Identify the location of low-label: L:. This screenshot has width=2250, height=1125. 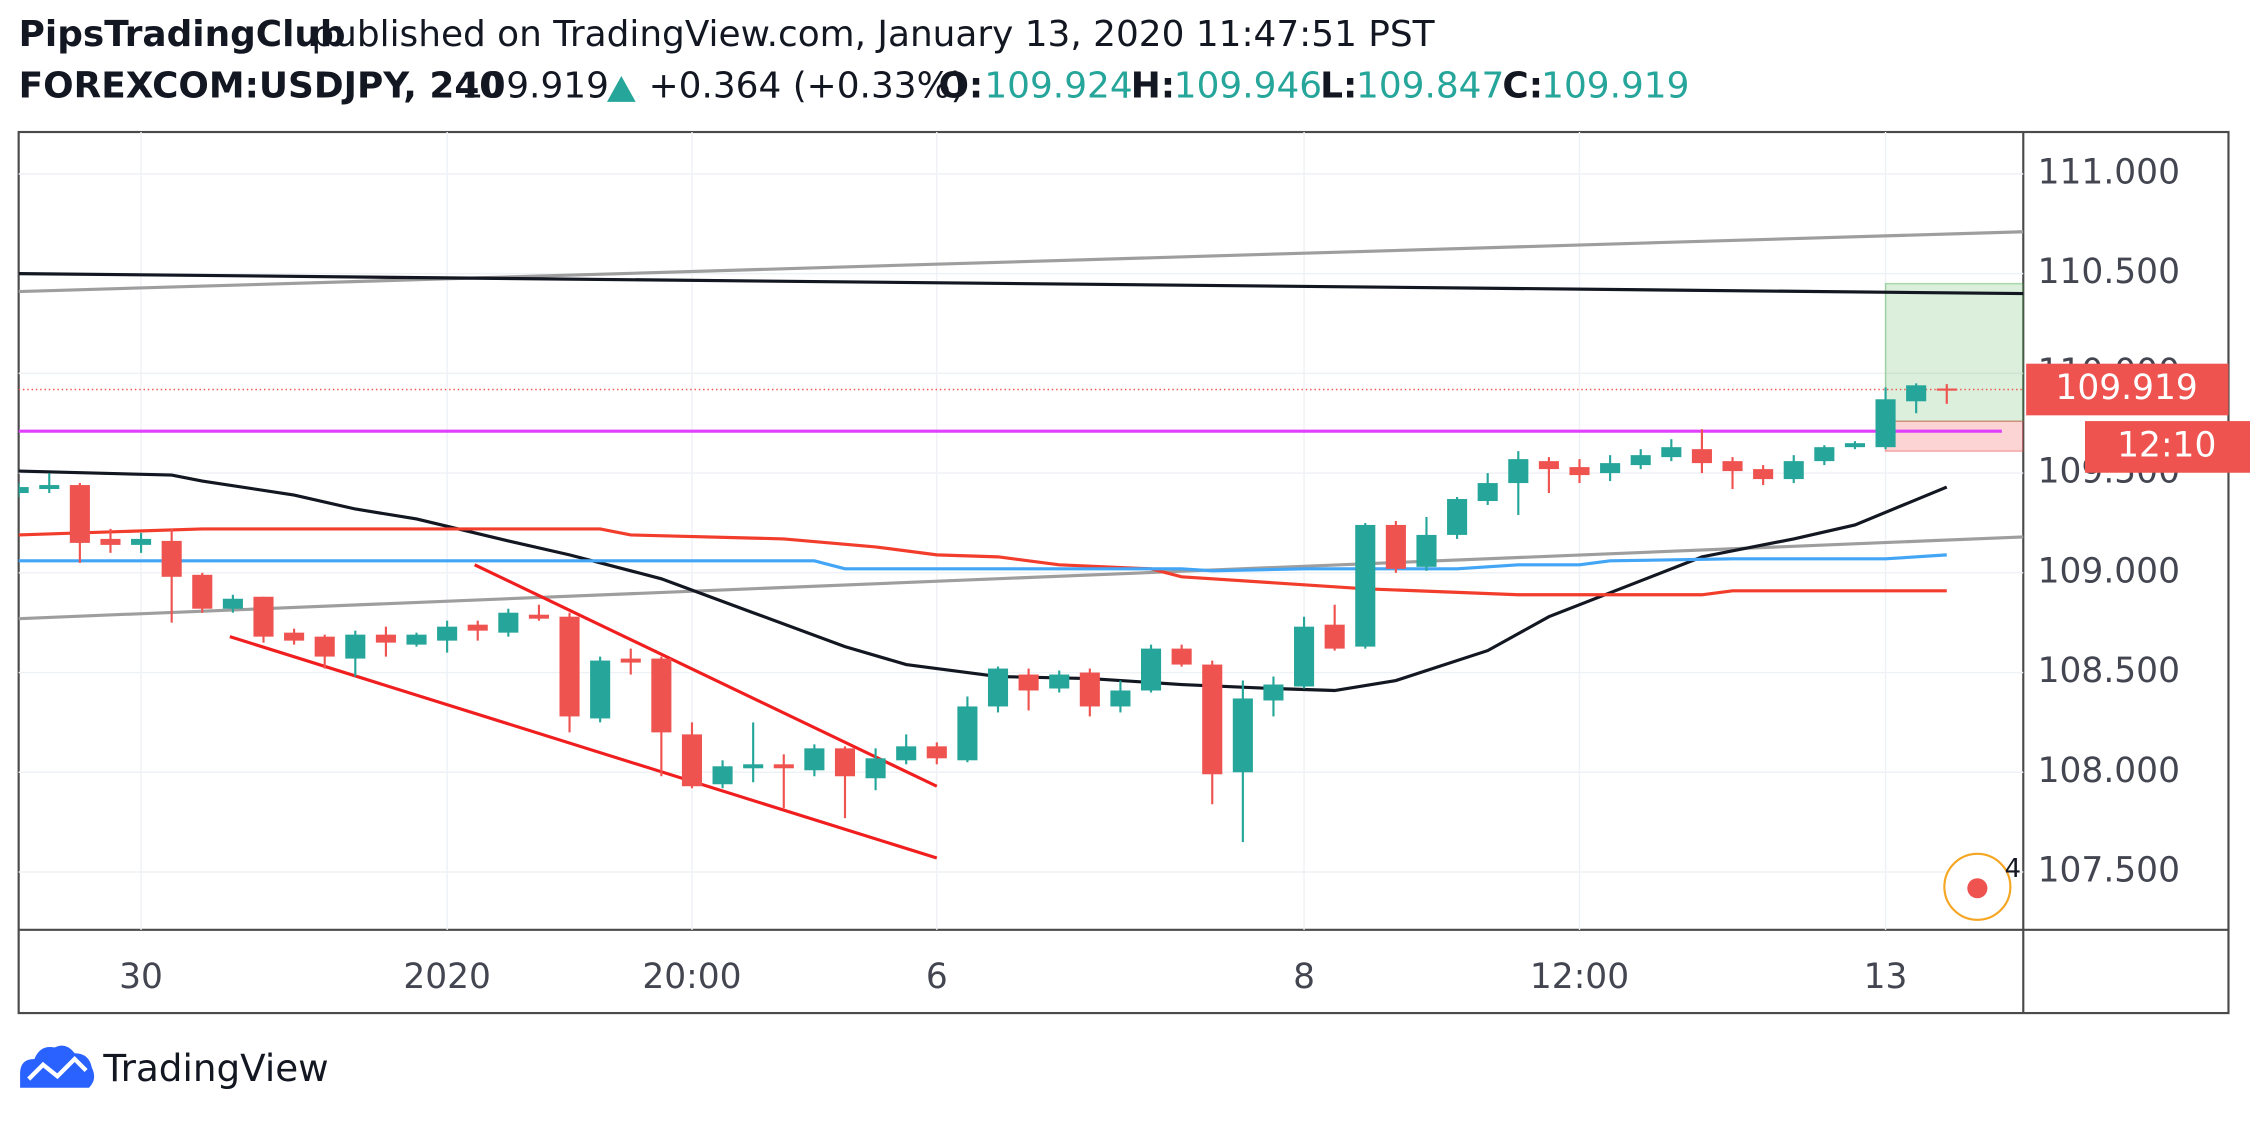
(1338, 86).